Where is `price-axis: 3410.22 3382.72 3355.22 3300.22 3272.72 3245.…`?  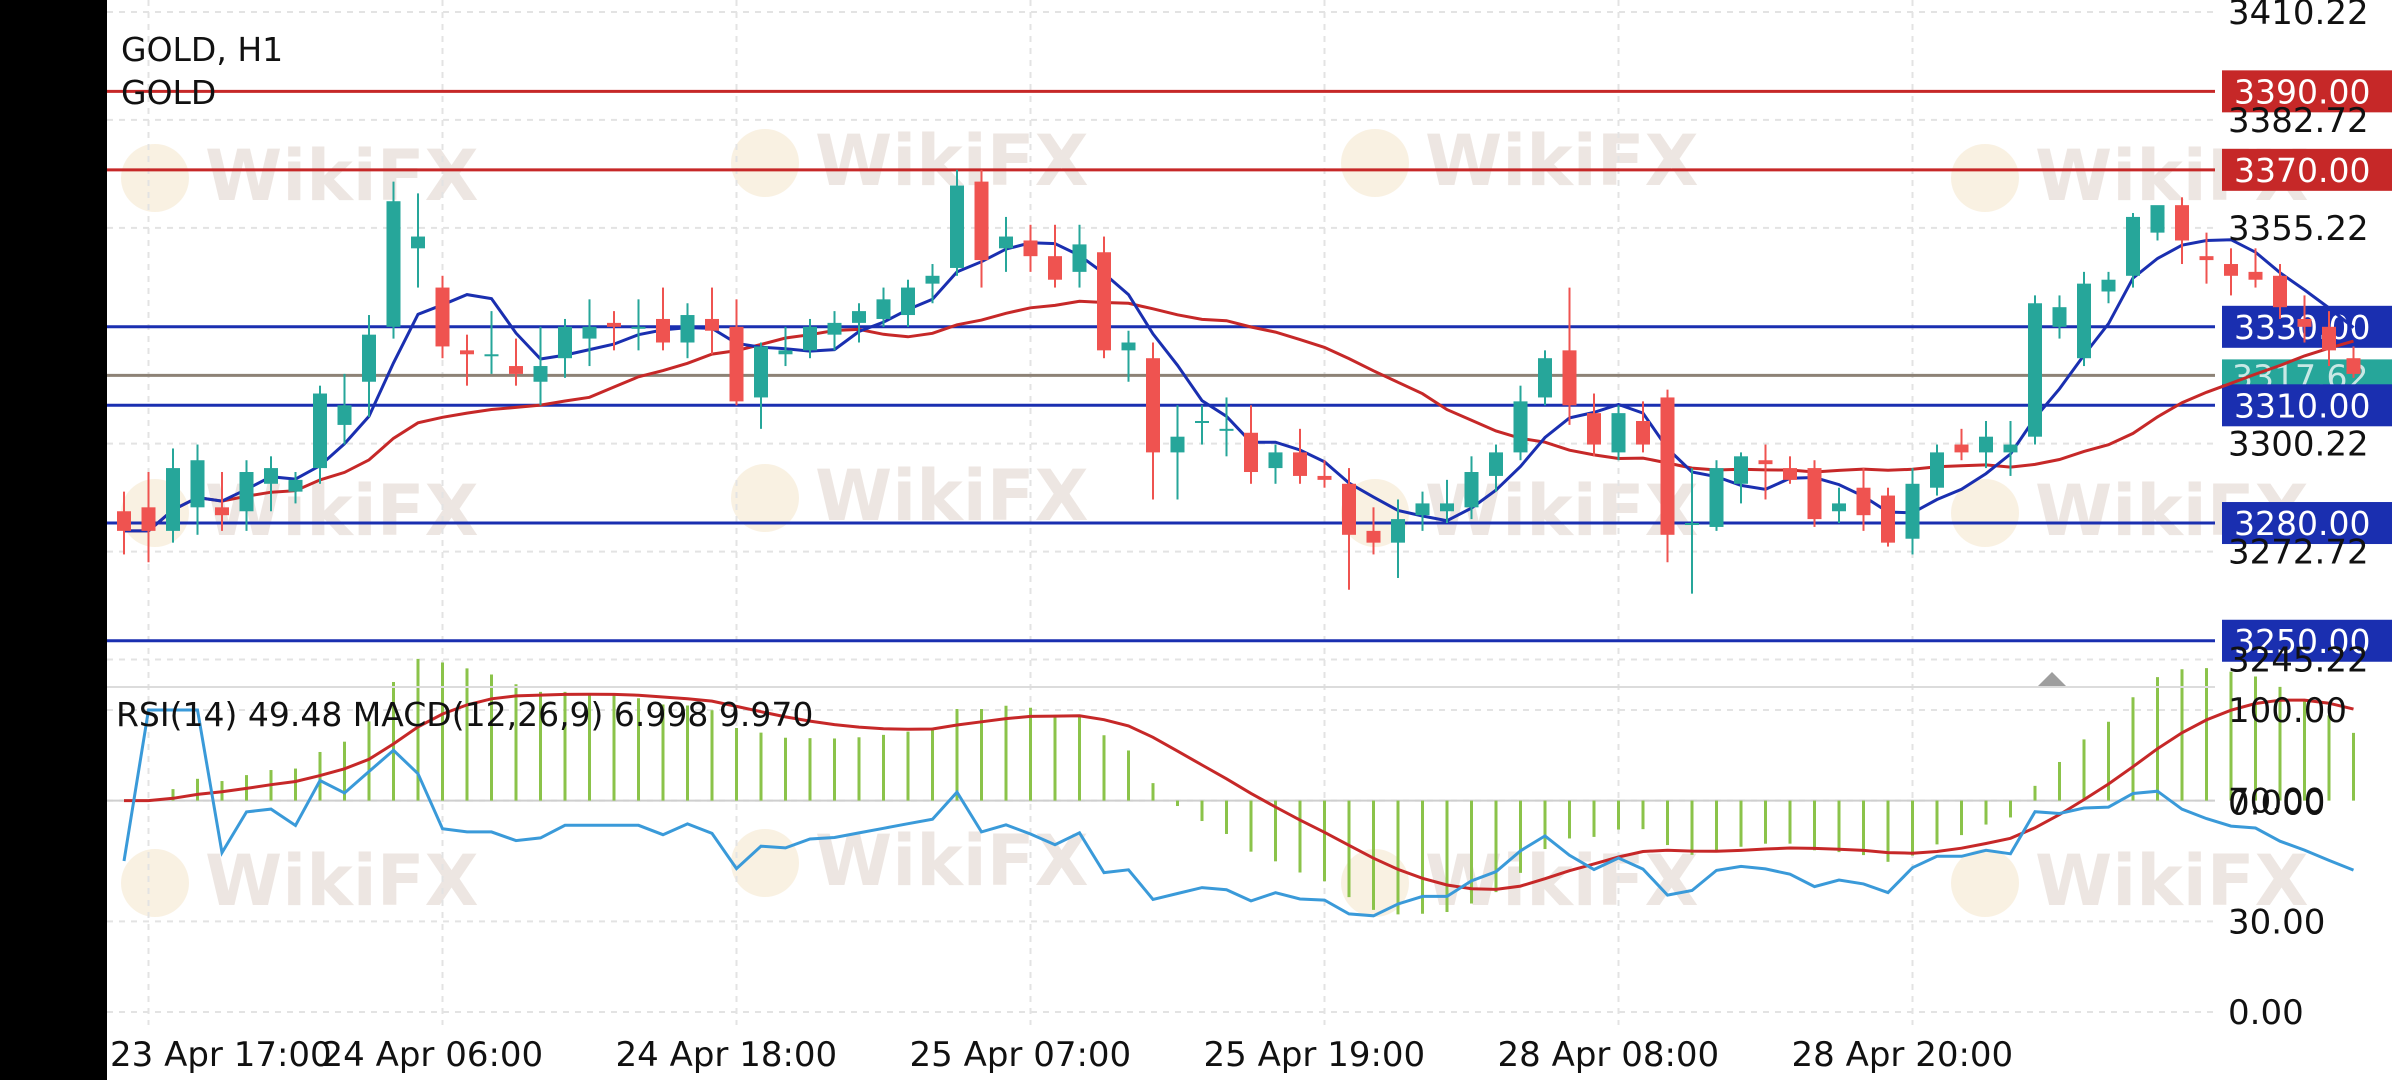
price-axis: 3410.22 3382.72 3355.22 3300.22 3272.72 3245.… is located at coordinates (2298, 516).